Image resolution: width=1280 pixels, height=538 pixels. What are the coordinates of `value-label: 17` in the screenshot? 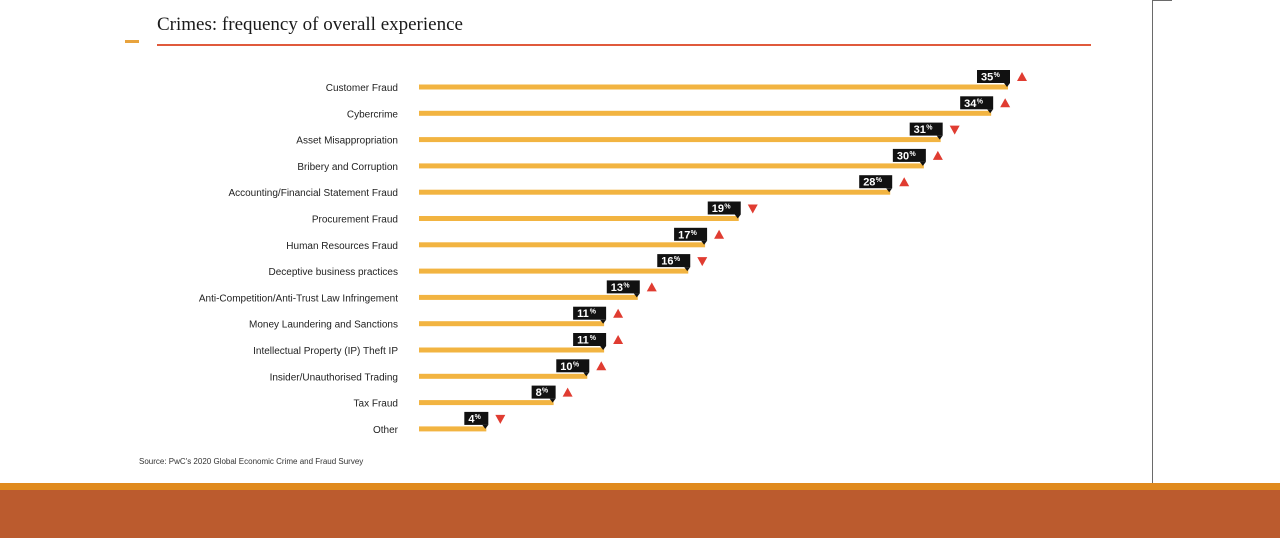 It's located at (684, 235).